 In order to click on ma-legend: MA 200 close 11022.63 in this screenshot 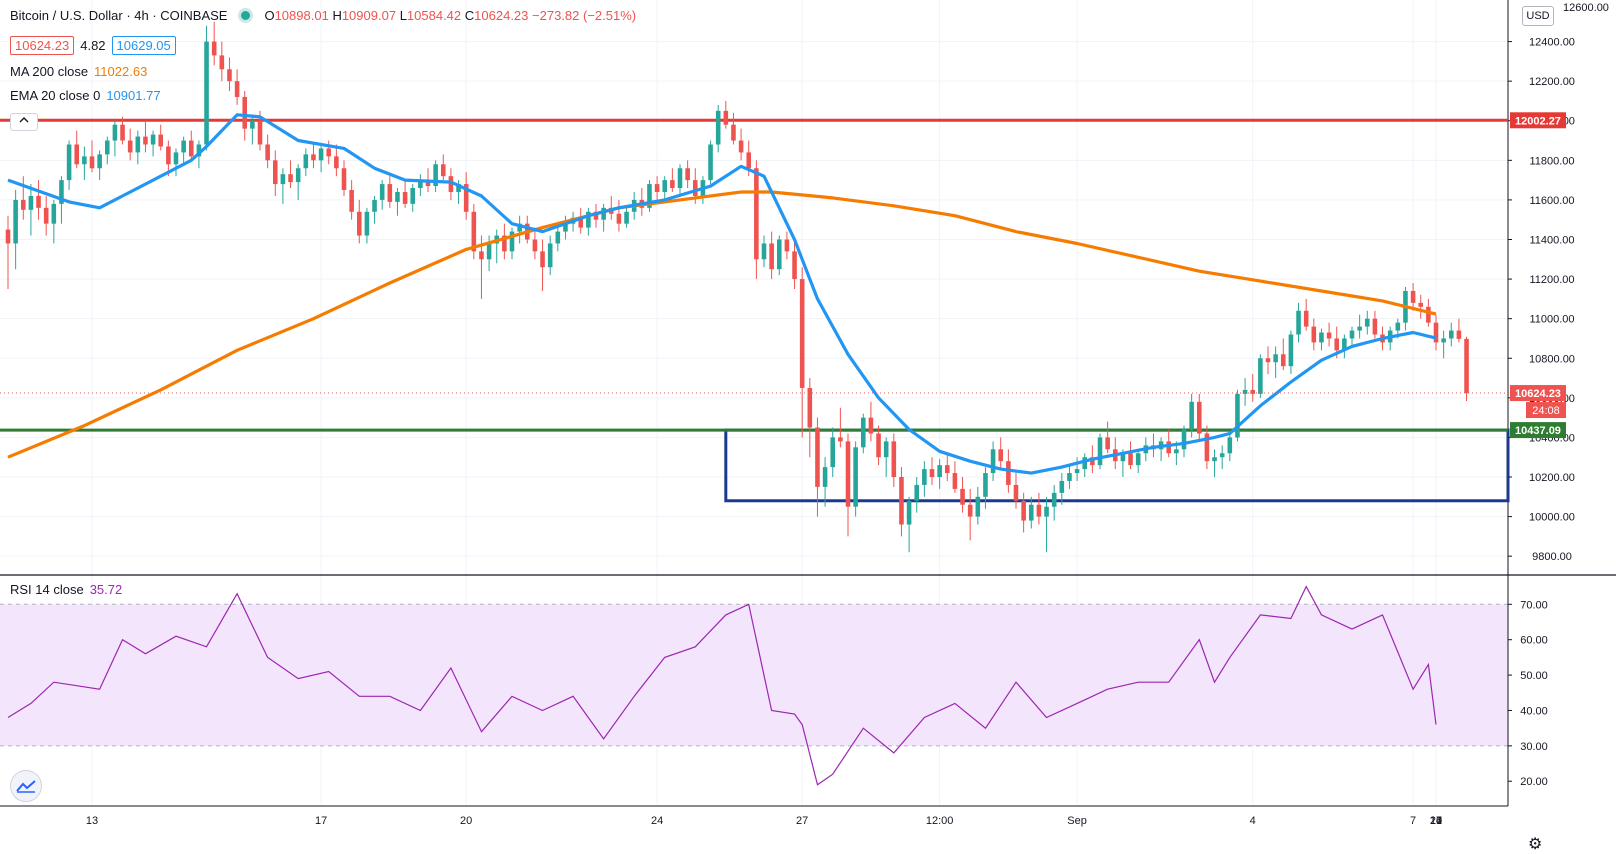, I will do `click(78, 71)`.